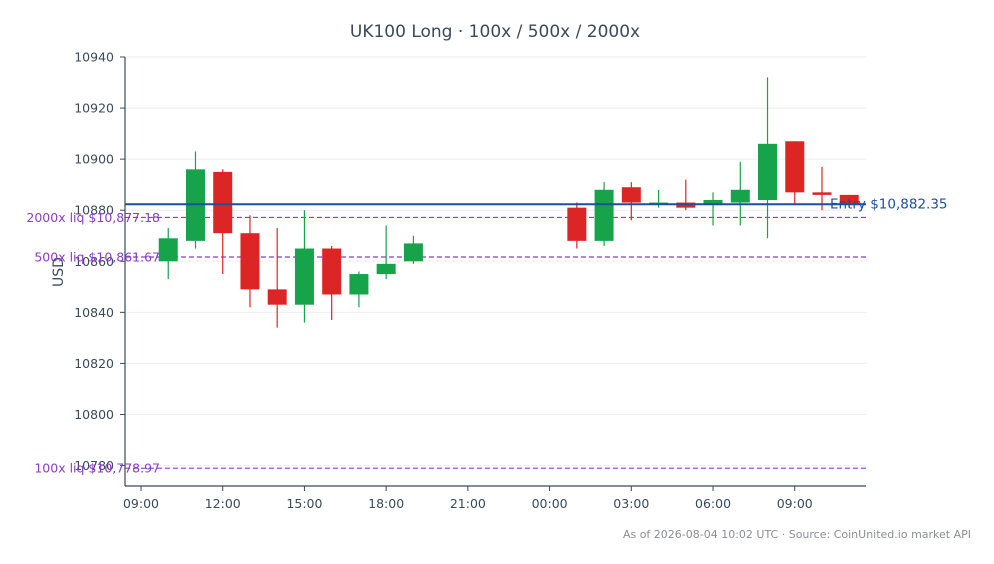 This screenshot has width=994, height=564. What do you see at coordinates (631, 503) in the screenshot?
I see `x-tick-label: 03:00` at bounding box center [631, 503].